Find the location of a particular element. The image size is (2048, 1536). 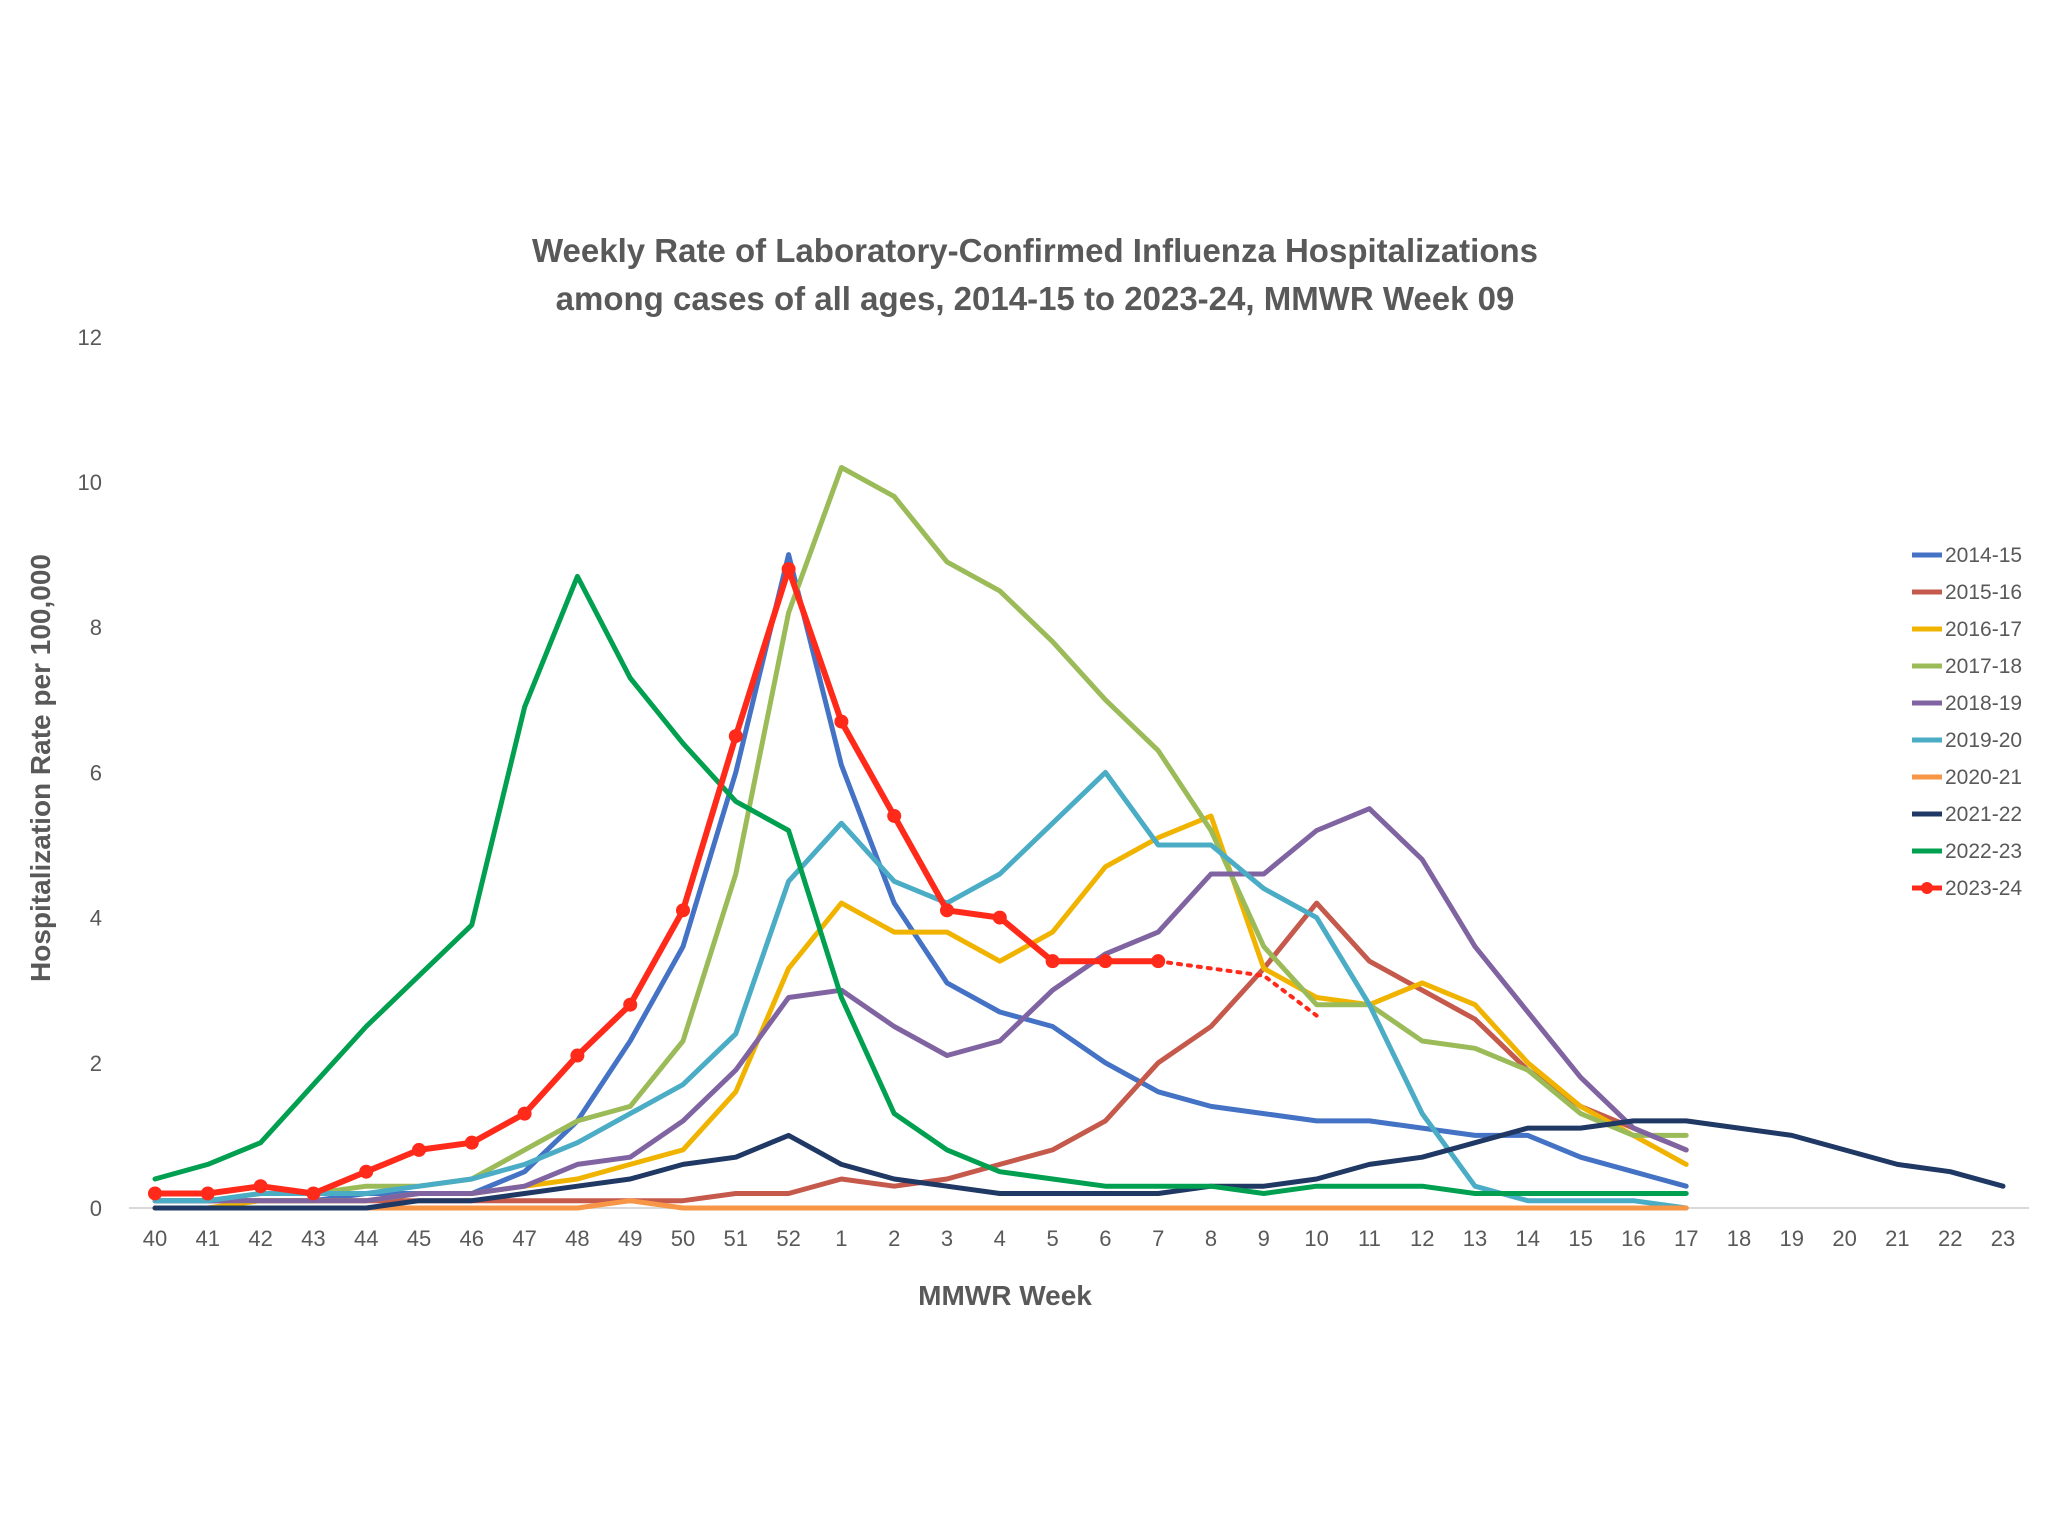

y-tick-label: 10 is located at coordinates (90, 482).